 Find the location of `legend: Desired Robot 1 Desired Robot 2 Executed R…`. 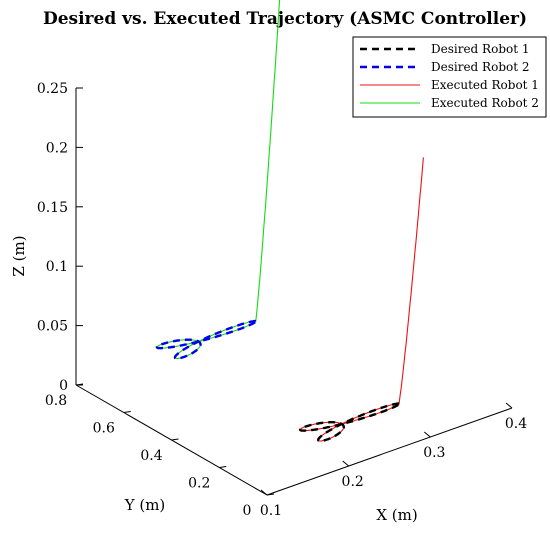

legend: Desired Robot 1 Desired Robot 2 Executed R… is located at coordinates (449, 77).